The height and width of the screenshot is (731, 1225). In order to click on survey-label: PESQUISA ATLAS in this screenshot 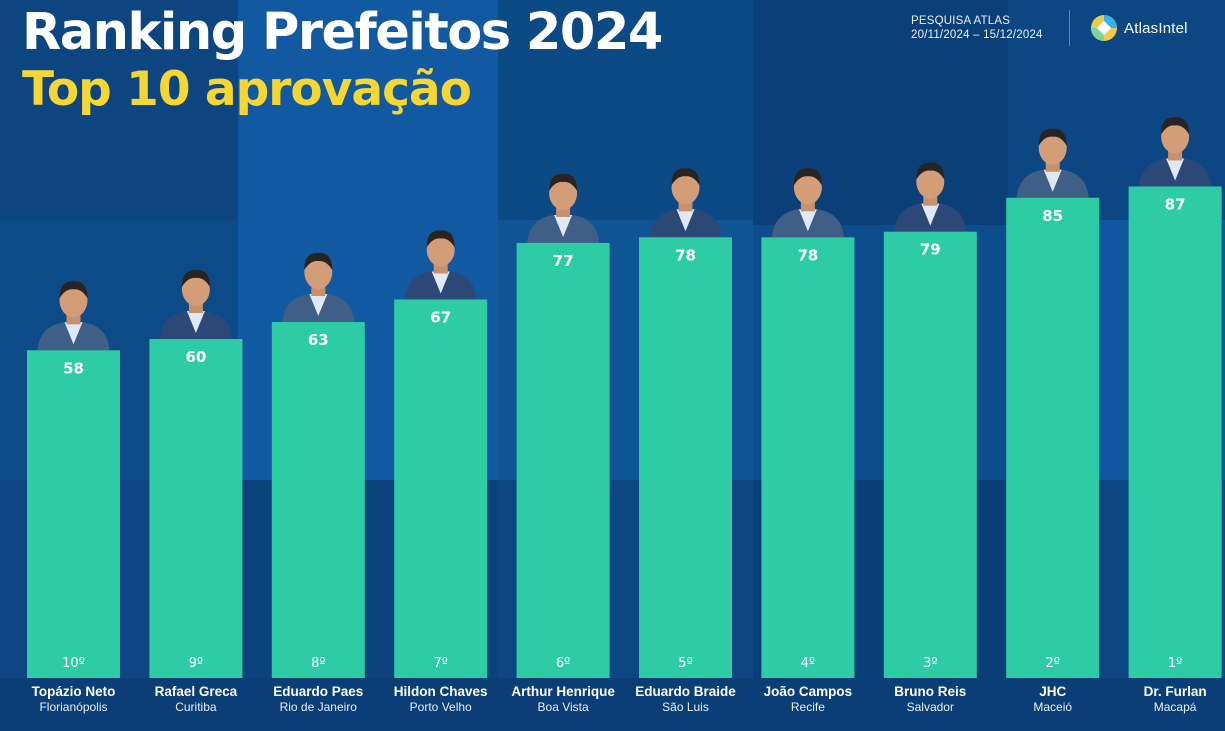, I will do `click(961, 21)`.